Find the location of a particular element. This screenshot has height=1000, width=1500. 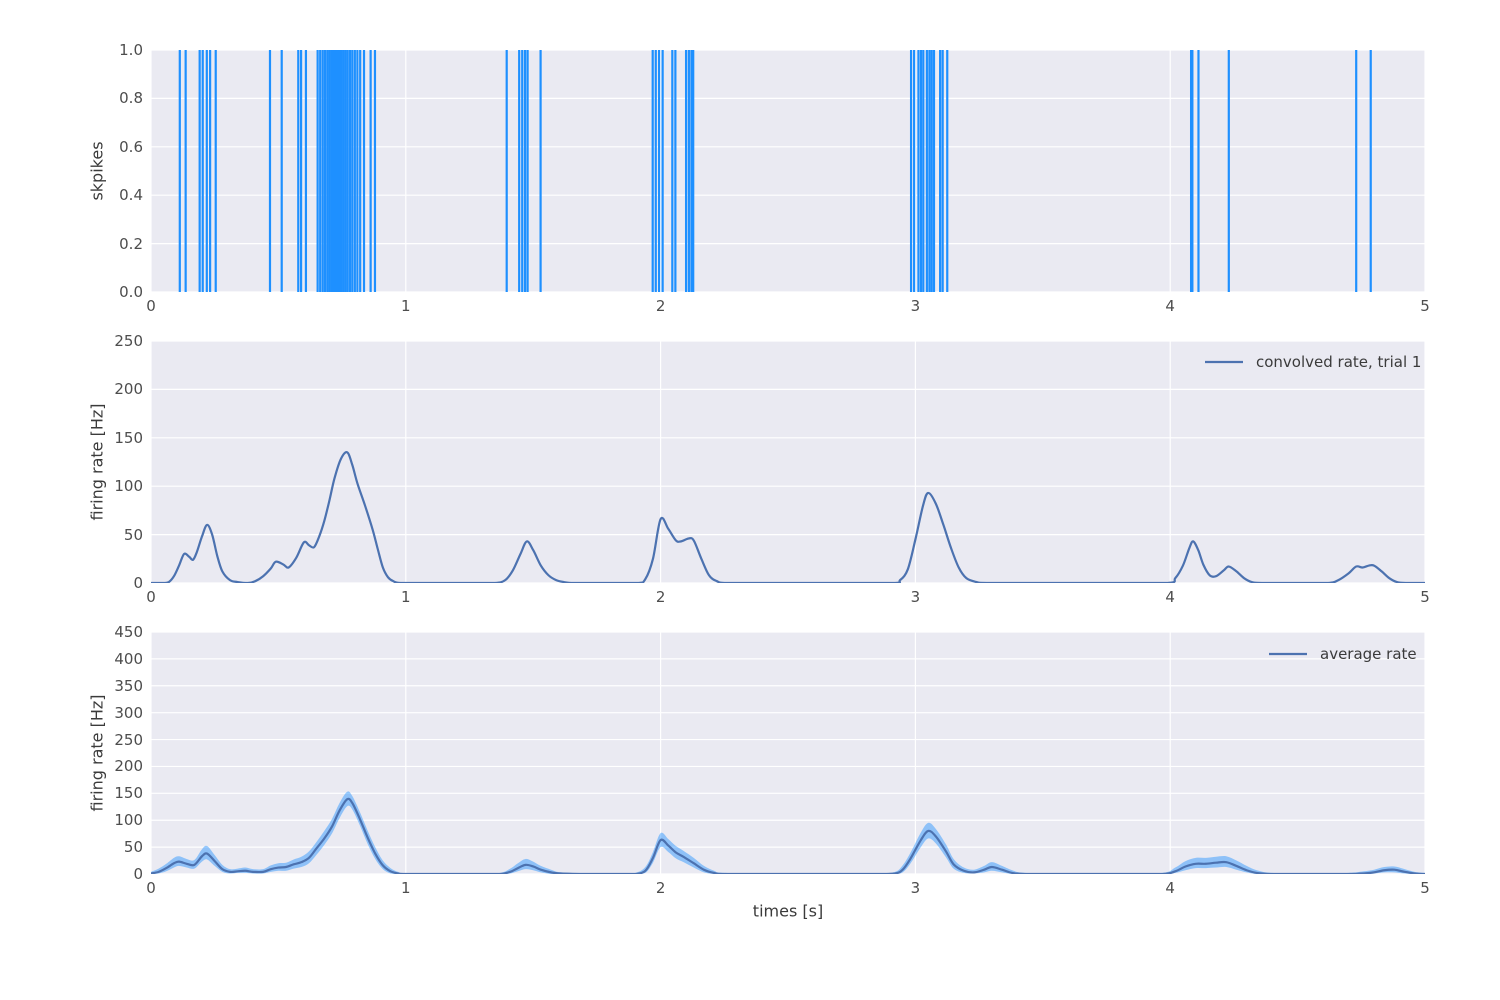

y-tick-label: 0.8 is located at coordinates (131, 98).